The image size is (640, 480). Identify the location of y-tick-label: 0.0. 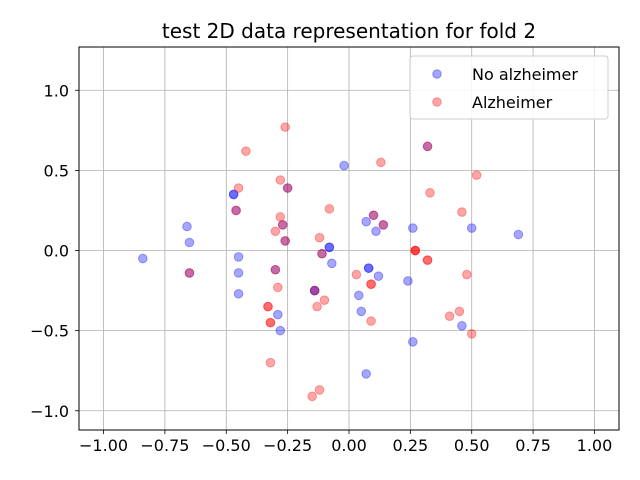
(56, 251).